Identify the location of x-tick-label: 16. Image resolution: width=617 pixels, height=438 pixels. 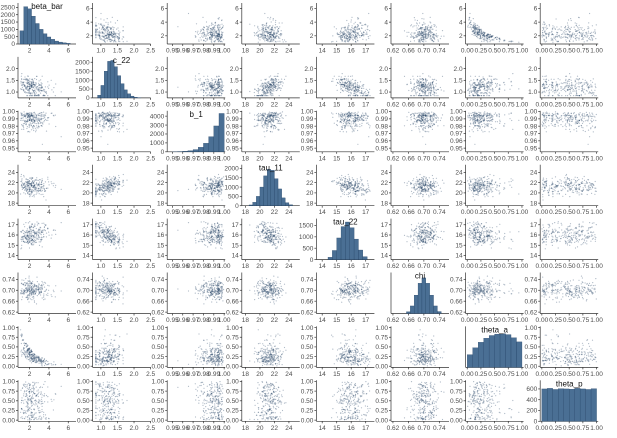
(352, 158).